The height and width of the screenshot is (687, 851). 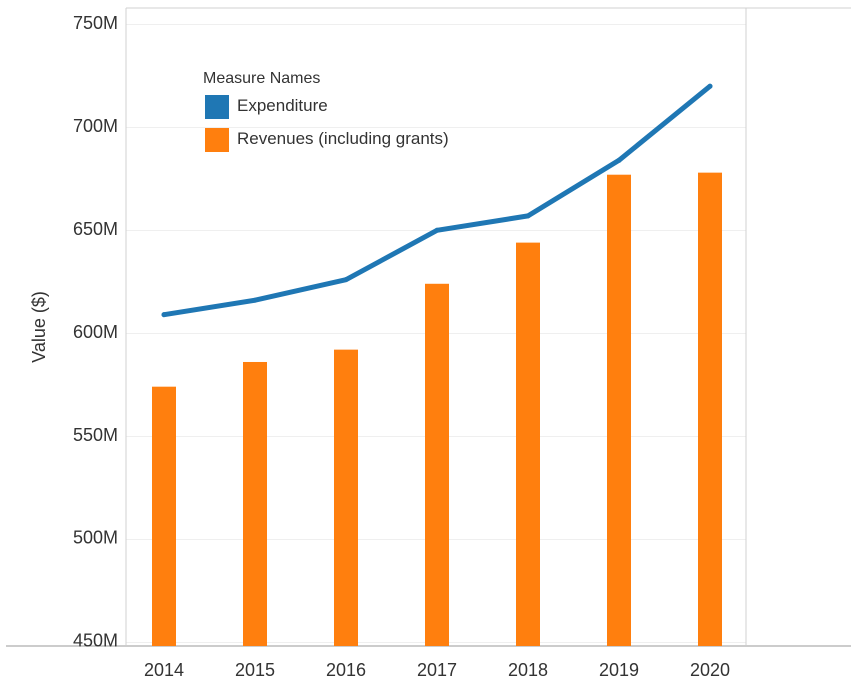 I want to click on y-tick-label: 600M, so click(x=95, y=332).